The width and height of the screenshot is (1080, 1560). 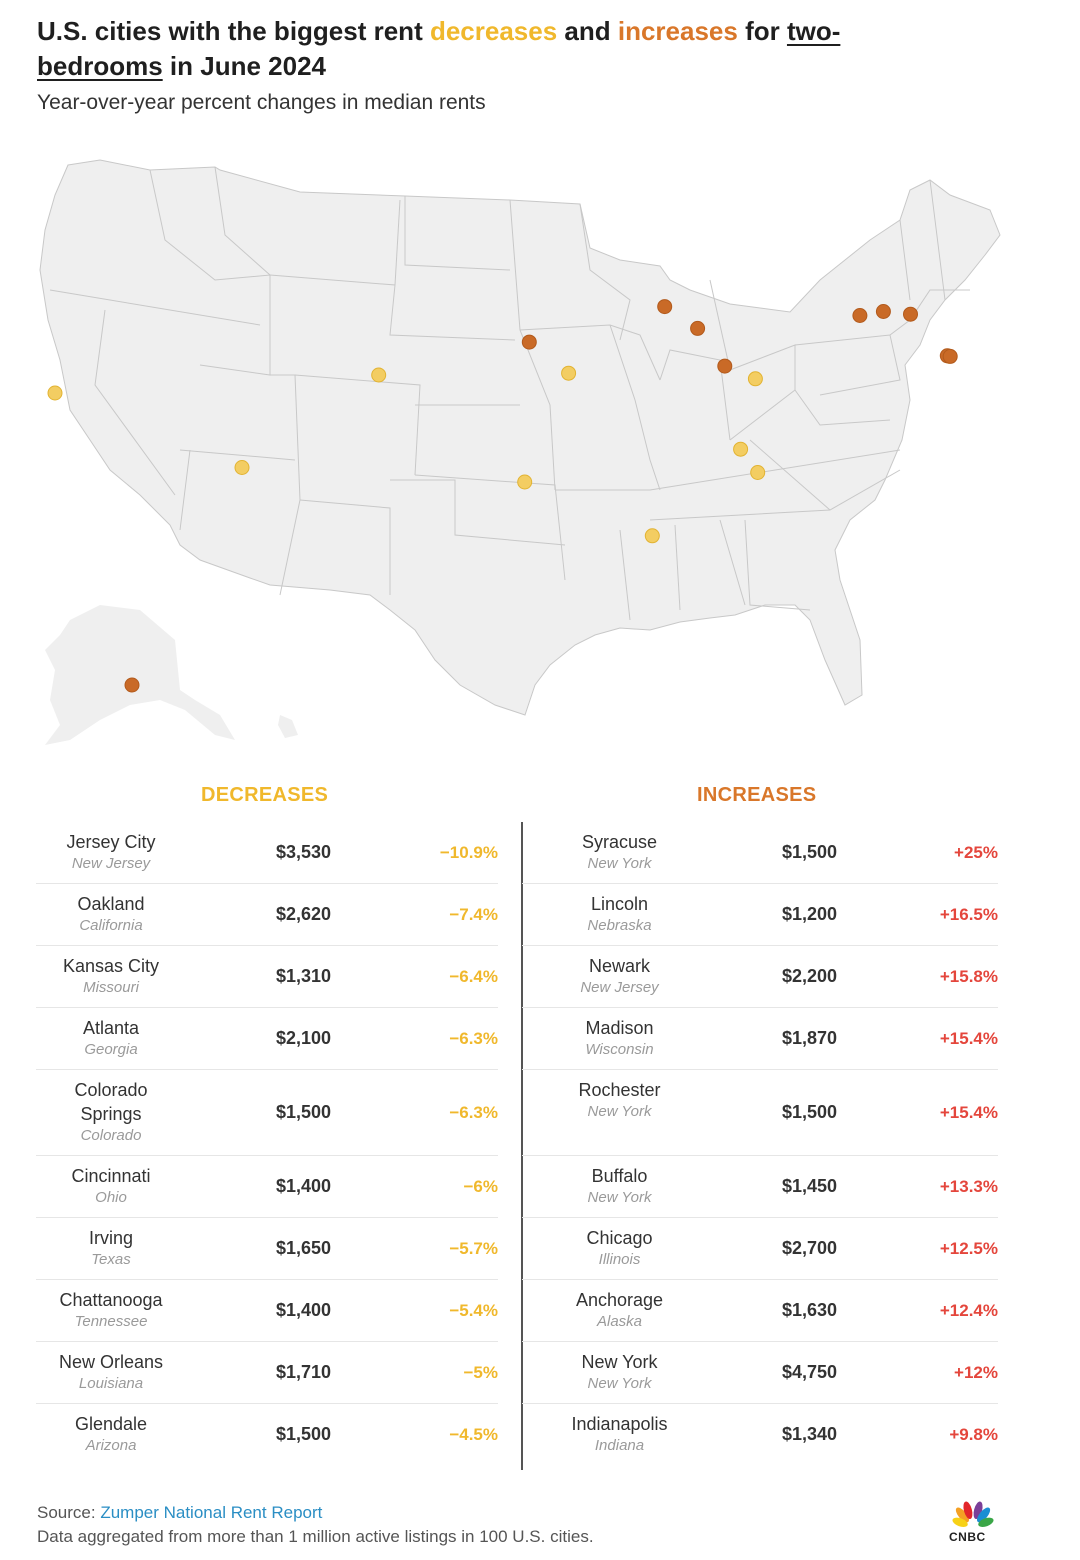 I want to click on table-row: Oakland California $2,620 −7.4%, so click(x=267, y=915).